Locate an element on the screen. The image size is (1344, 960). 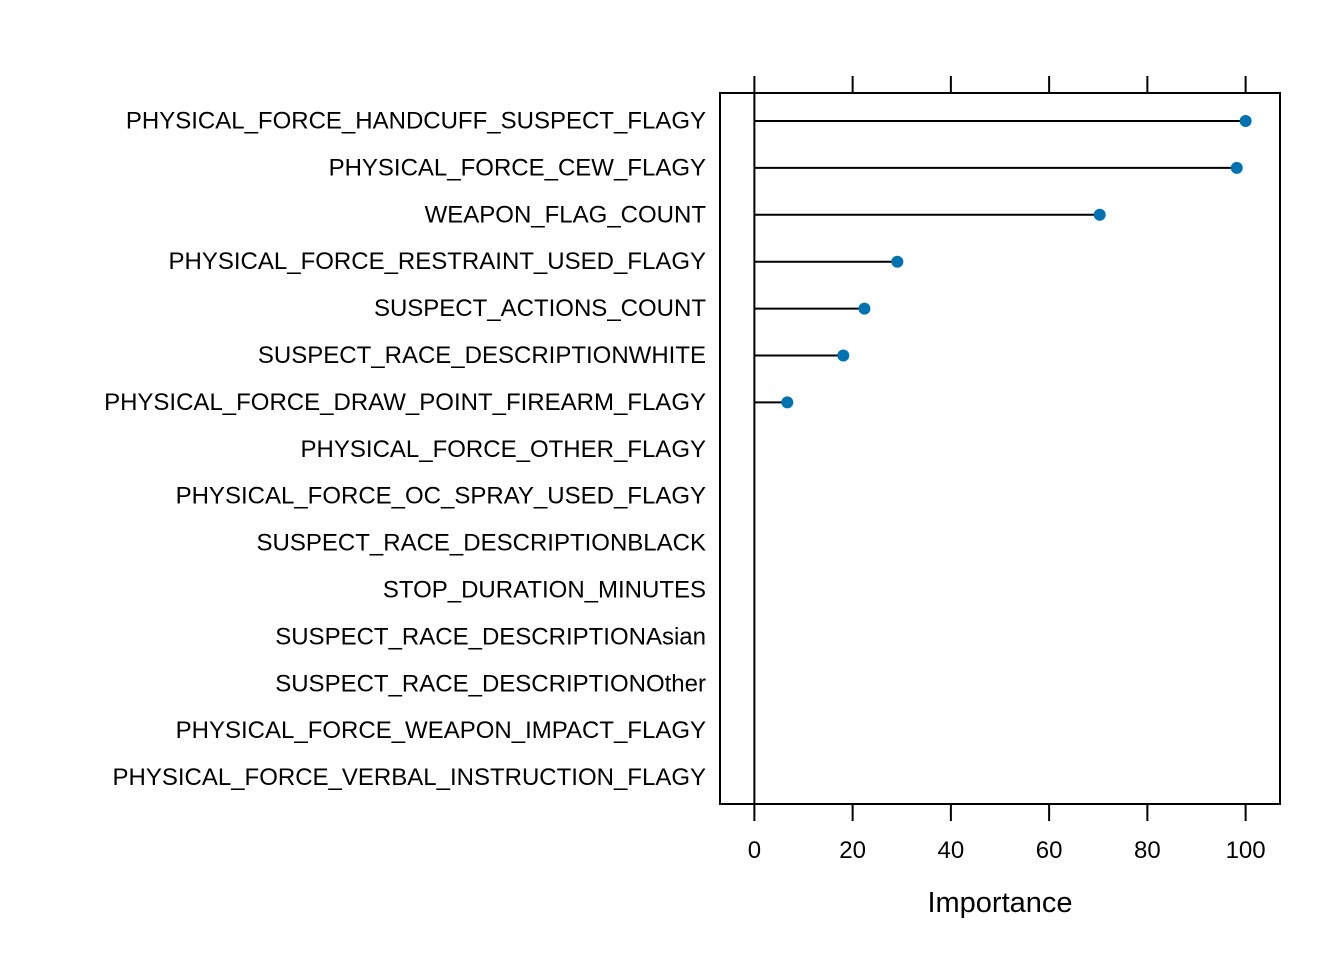
category-label: PHYSICAL_FORCE_DRAW_POINT_FIREARM_FLAGY is located at coordinates (405, 402).